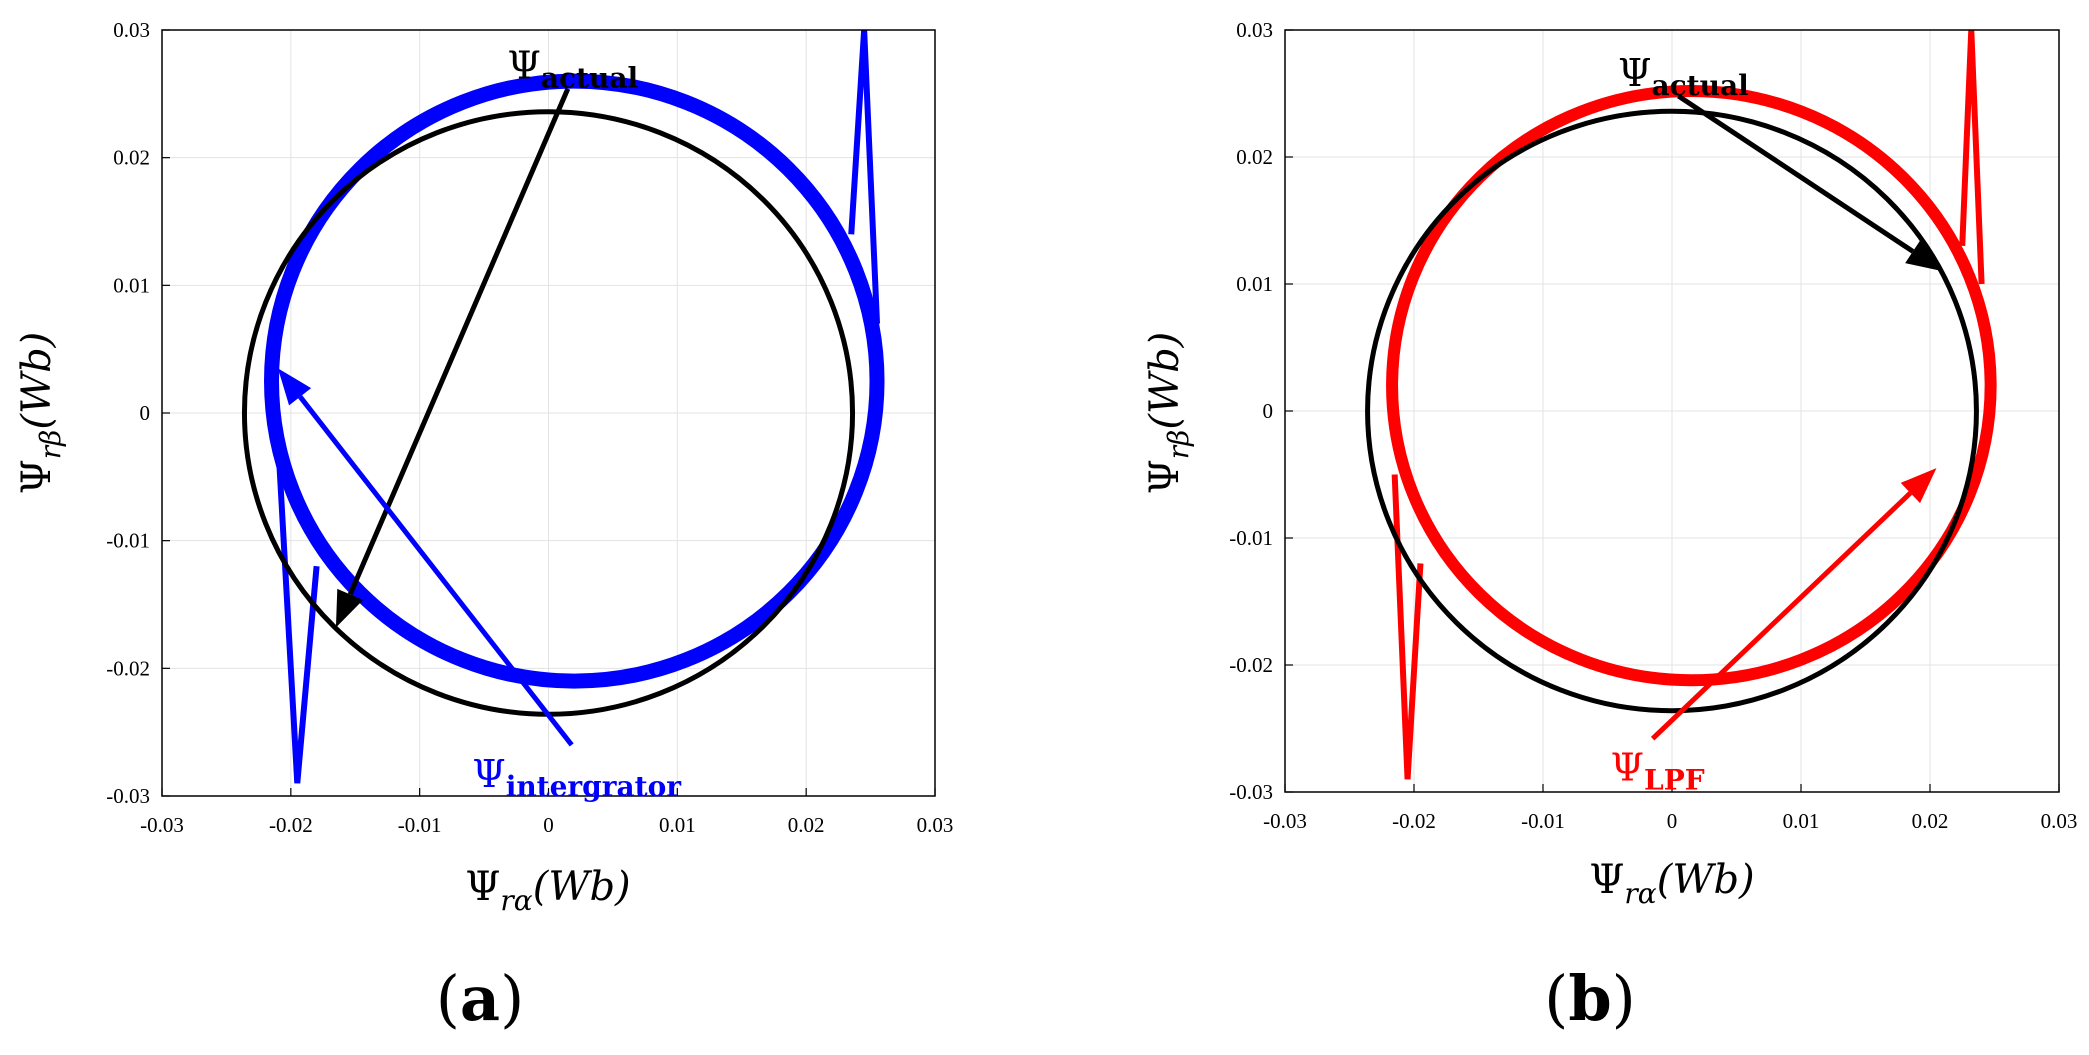 The width and height of the screenshot is (2089, 1055). I want to click on panel-label-a: (a), so click(480, 998).